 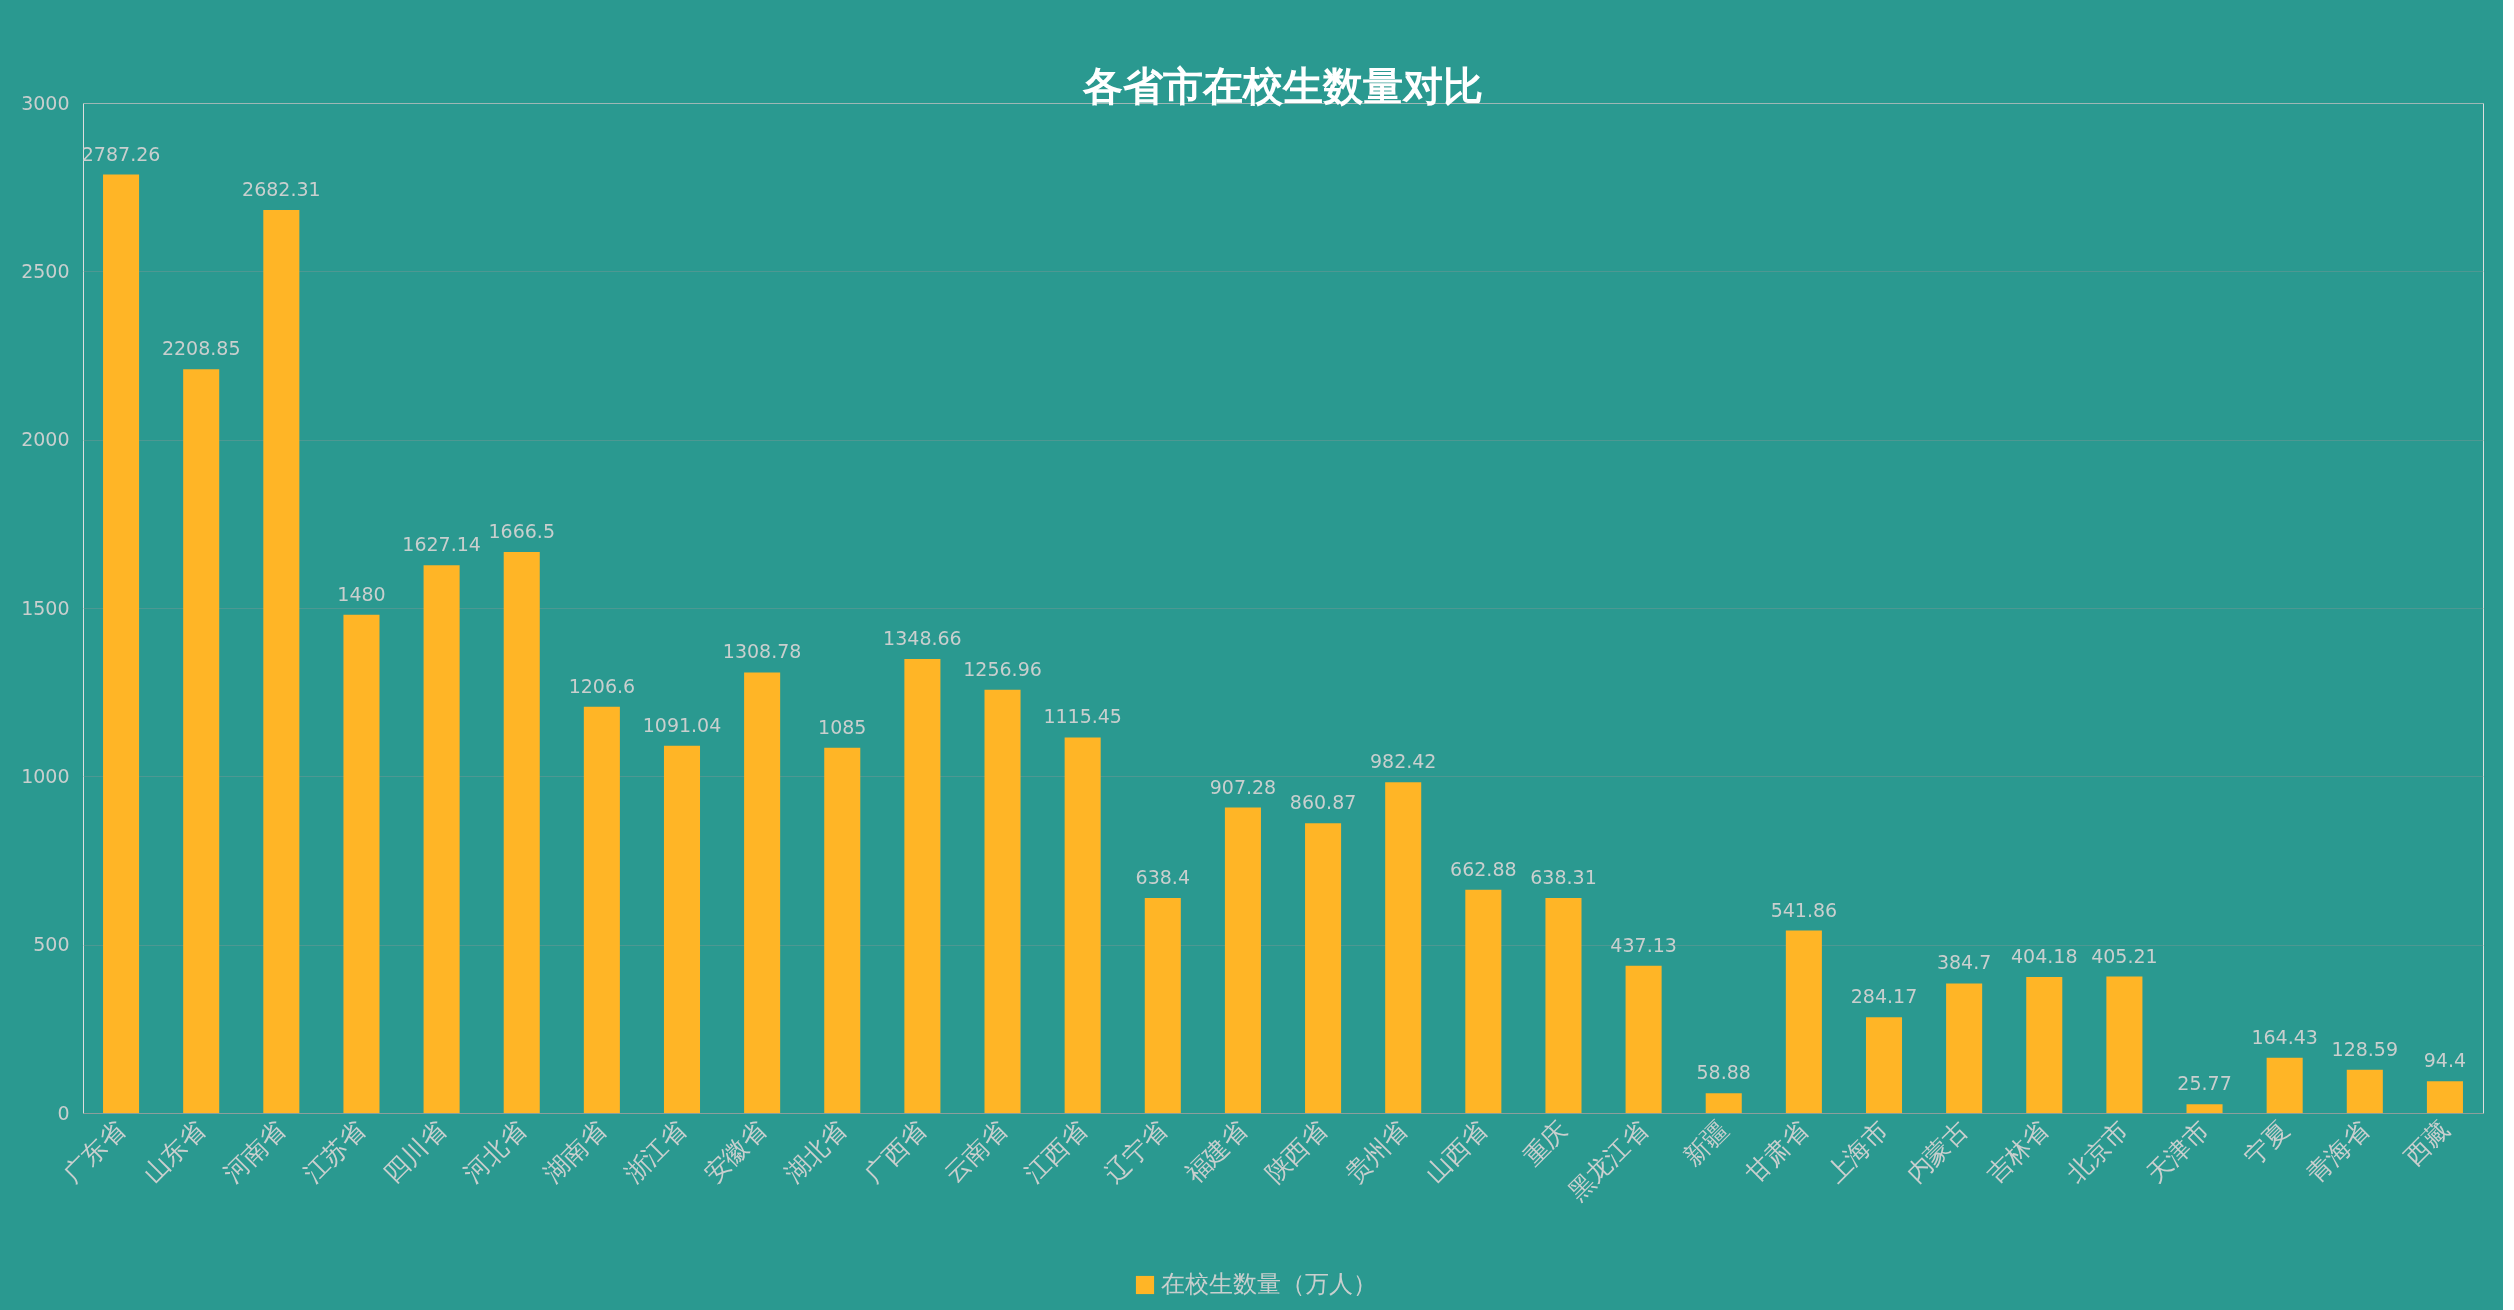 I want to click on data-label: 94.4, so click(x=2445, y=1060).